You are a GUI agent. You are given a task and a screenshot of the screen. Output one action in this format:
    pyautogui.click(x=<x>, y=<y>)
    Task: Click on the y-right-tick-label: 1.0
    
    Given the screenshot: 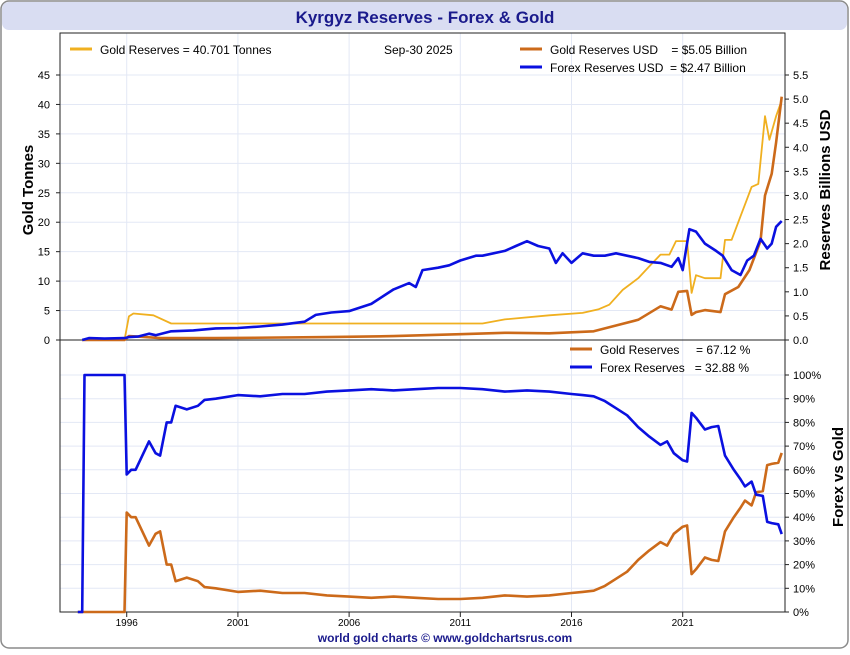 What is the action you would take?
    pyautogui.click(x=800, y=293)
    